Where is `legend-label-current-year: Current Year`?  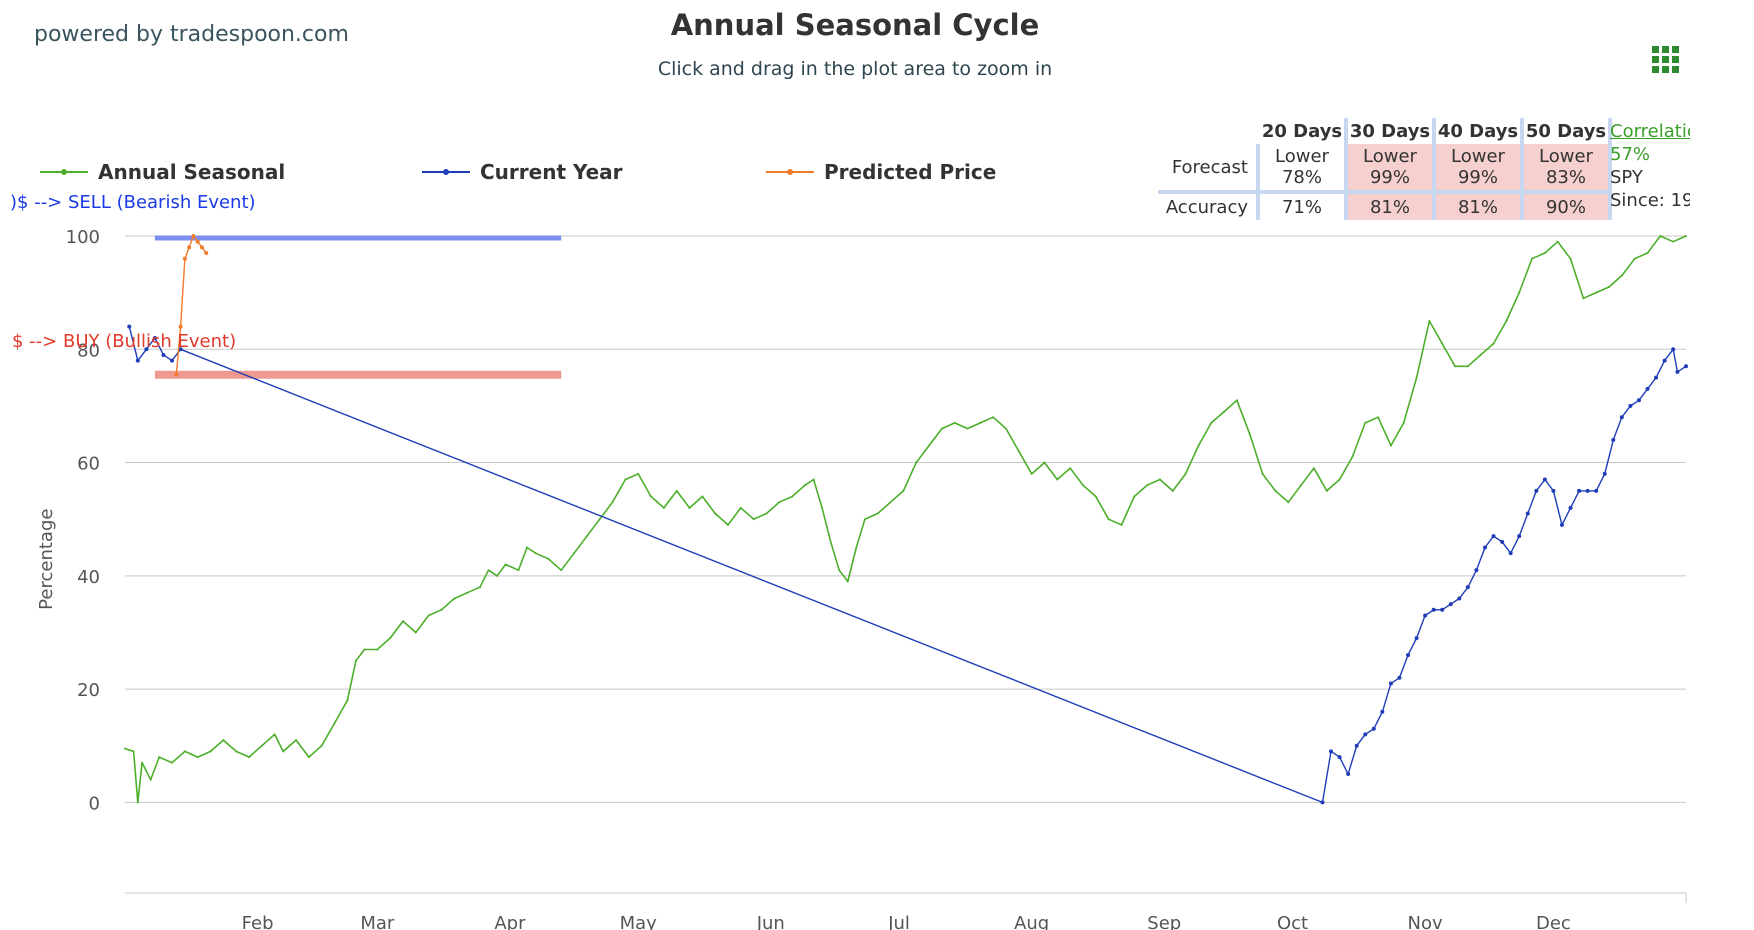 legend-label-current-year: Current Year is located at coordinates (551, 172).